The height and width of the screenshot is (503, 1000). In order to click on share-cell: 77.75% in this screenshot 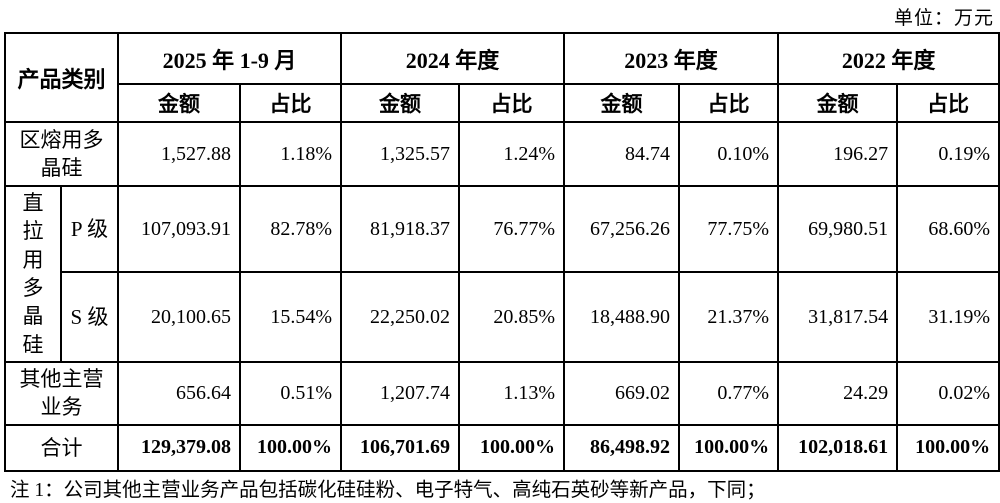, I will do `click(729, 229)`.